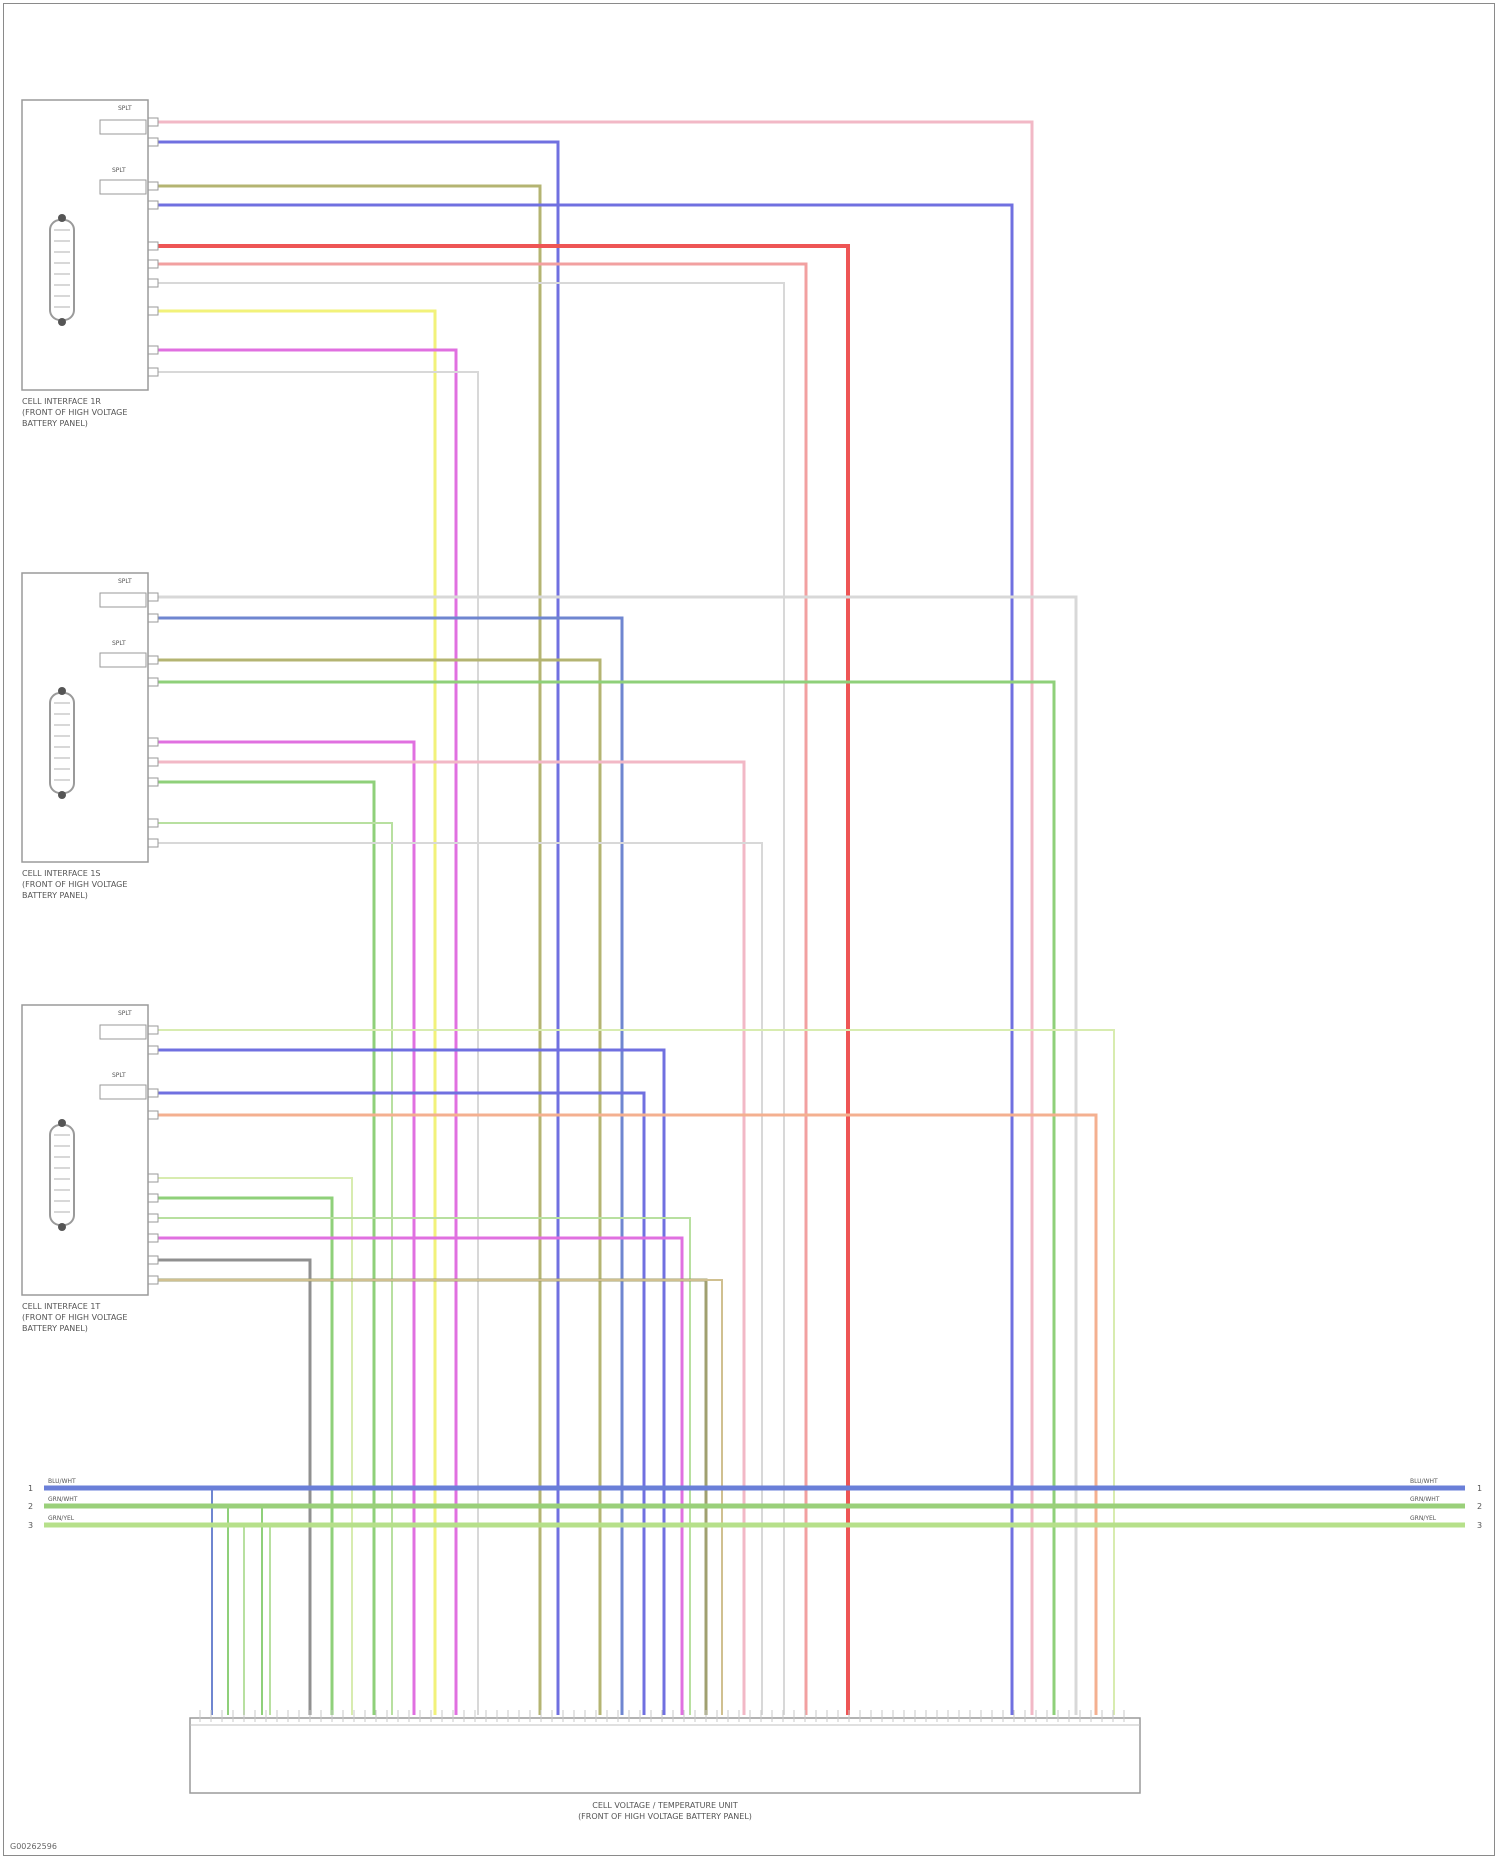  I want to click on bus-label-left-1: BLU/WHT, so click(62, 1481).